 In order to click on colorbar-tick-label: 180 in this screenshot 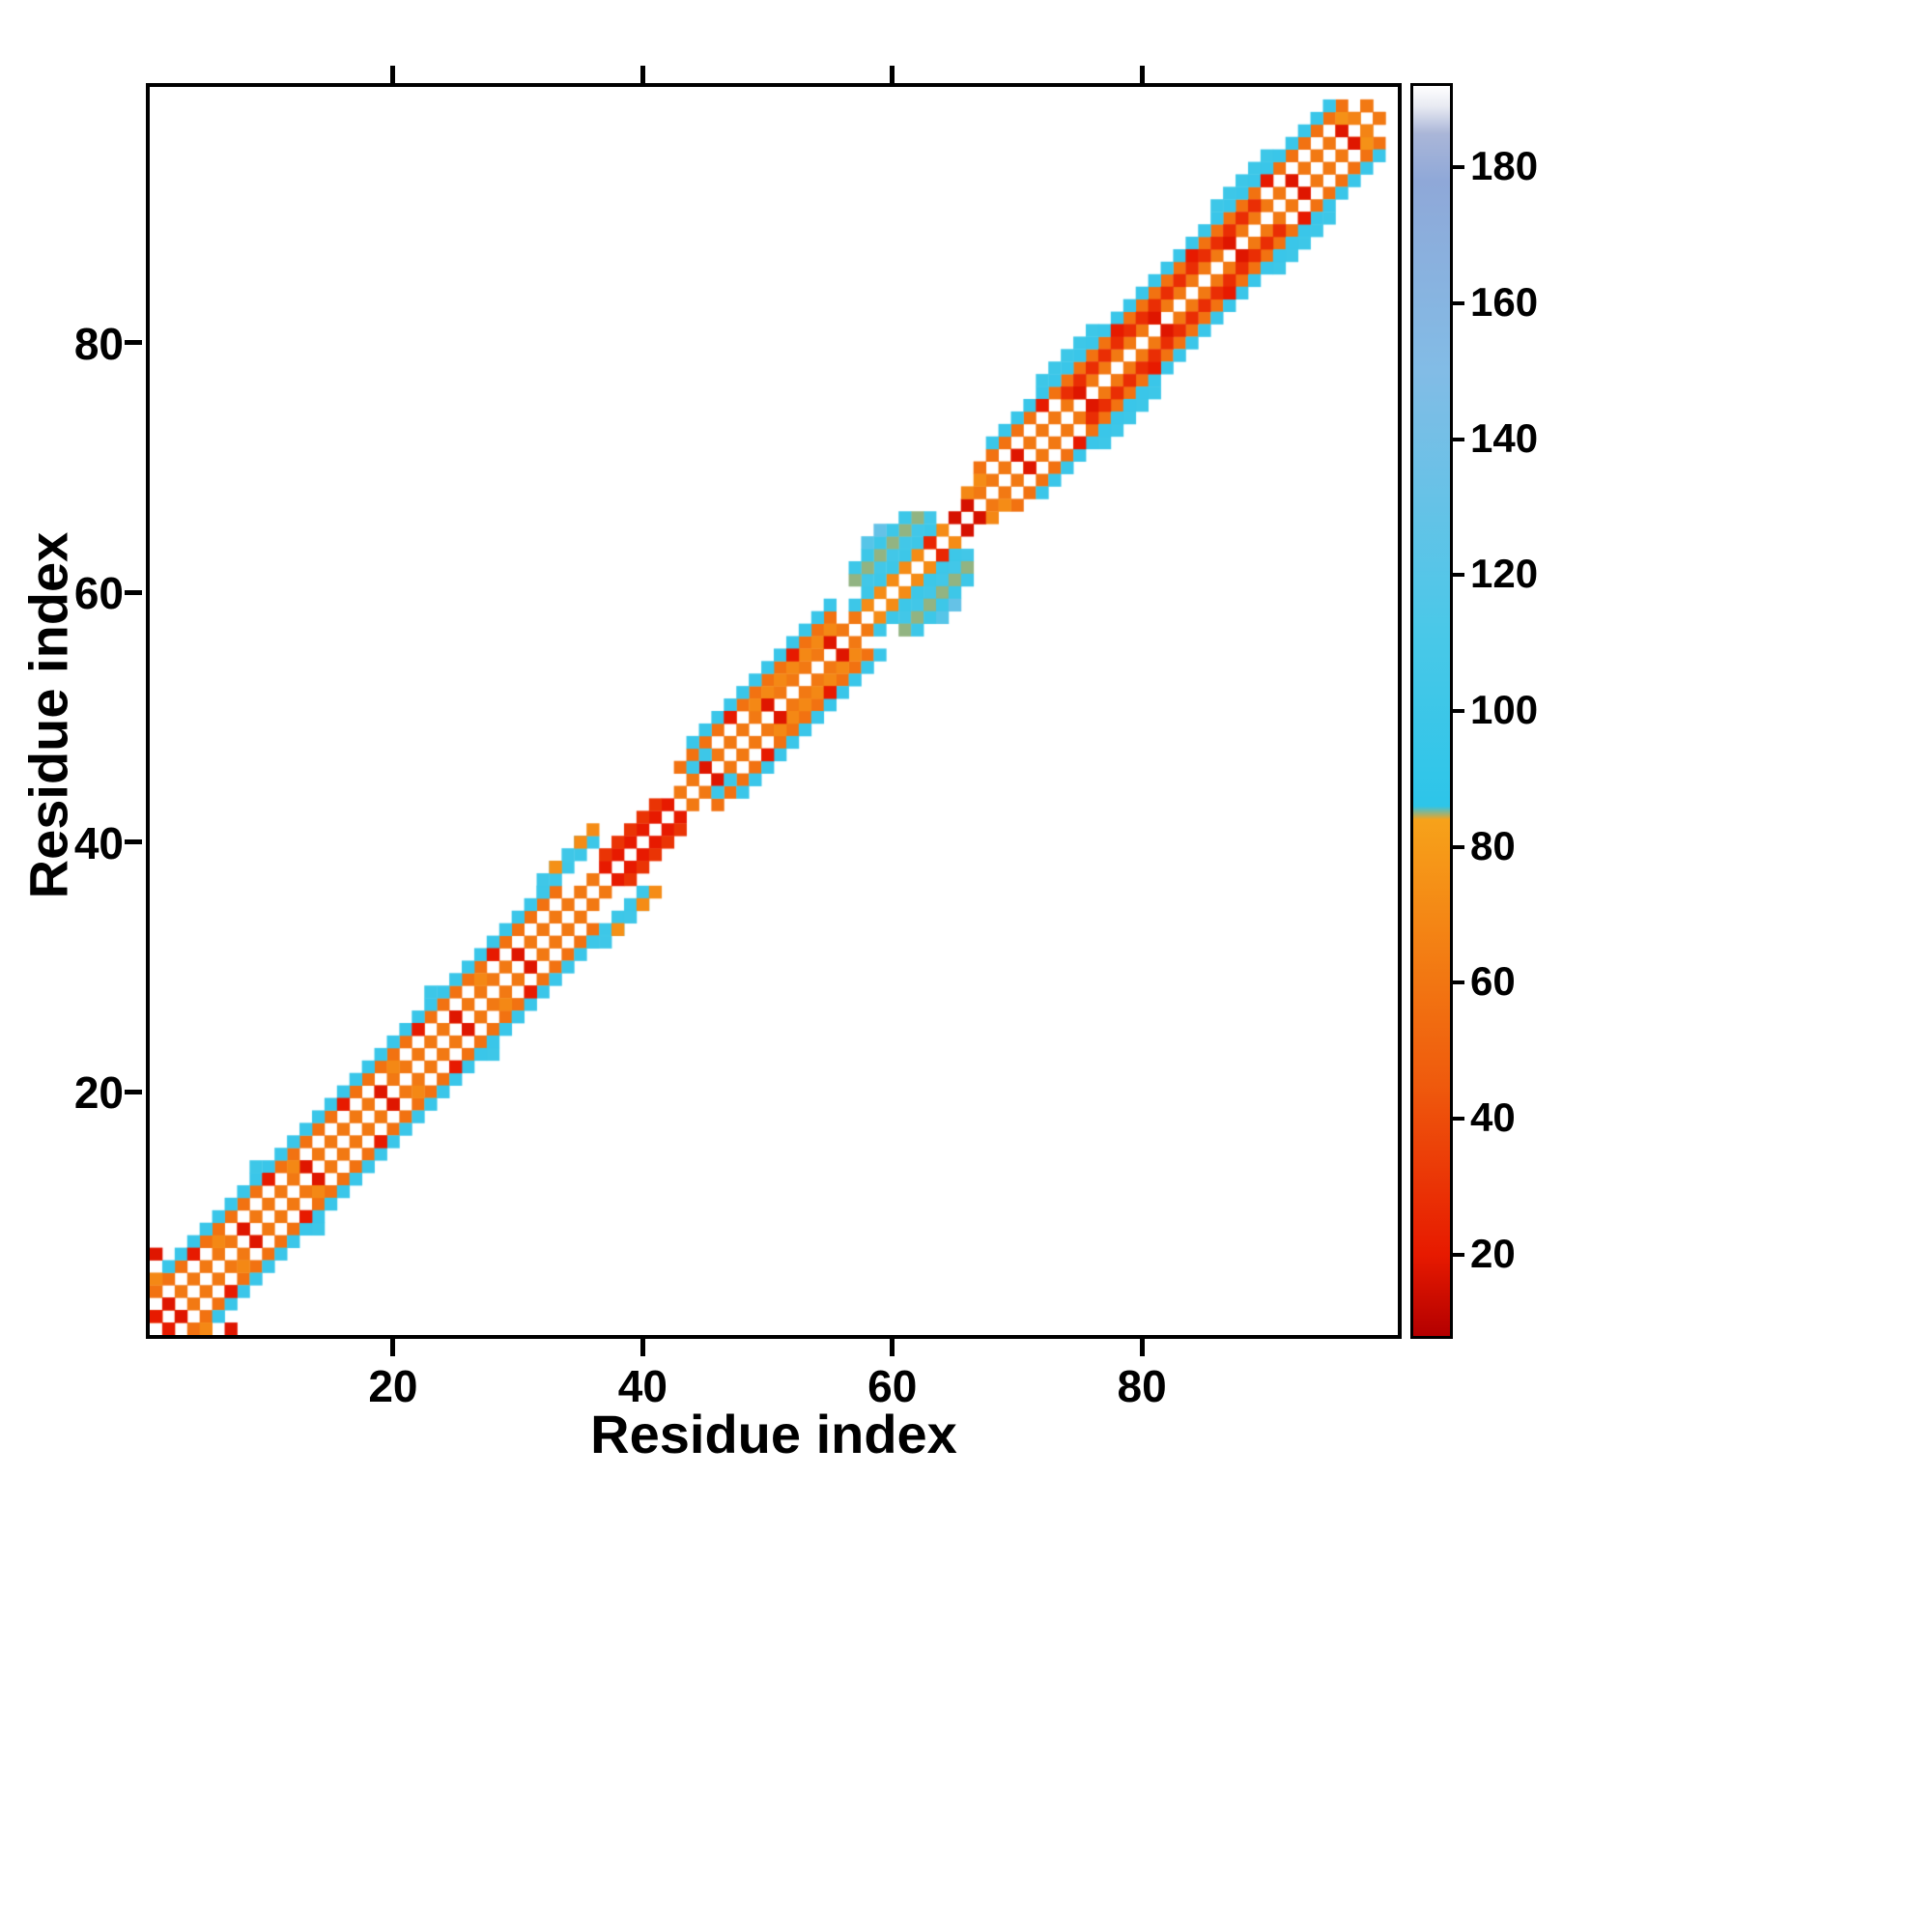, I will do `click(1504, 166)`.